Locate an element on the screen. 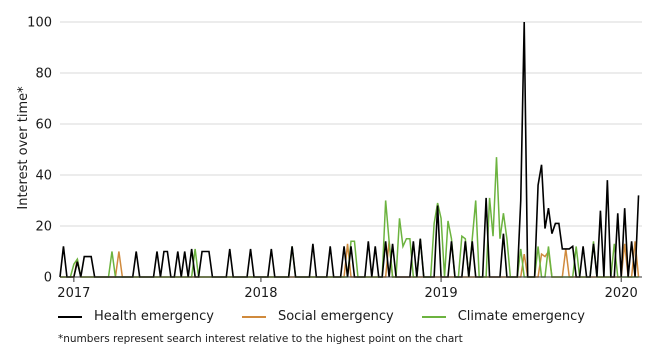  legend-label-social: Social emergency is located at coordinates (335, 316).